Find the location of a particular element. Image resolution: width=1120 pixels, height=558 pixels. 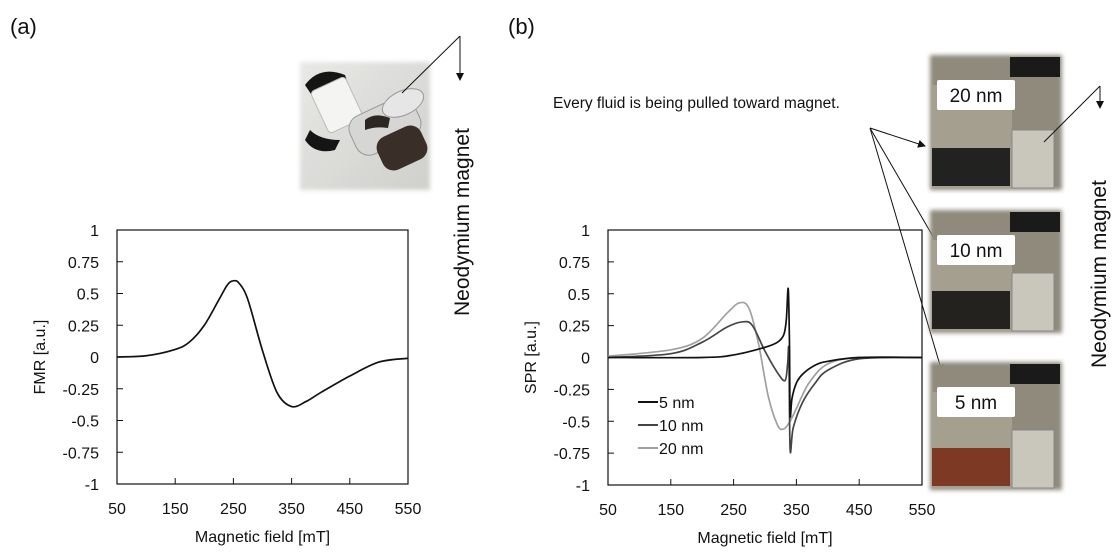

legend-label: 10 nm is located at coordinates (681, 426).